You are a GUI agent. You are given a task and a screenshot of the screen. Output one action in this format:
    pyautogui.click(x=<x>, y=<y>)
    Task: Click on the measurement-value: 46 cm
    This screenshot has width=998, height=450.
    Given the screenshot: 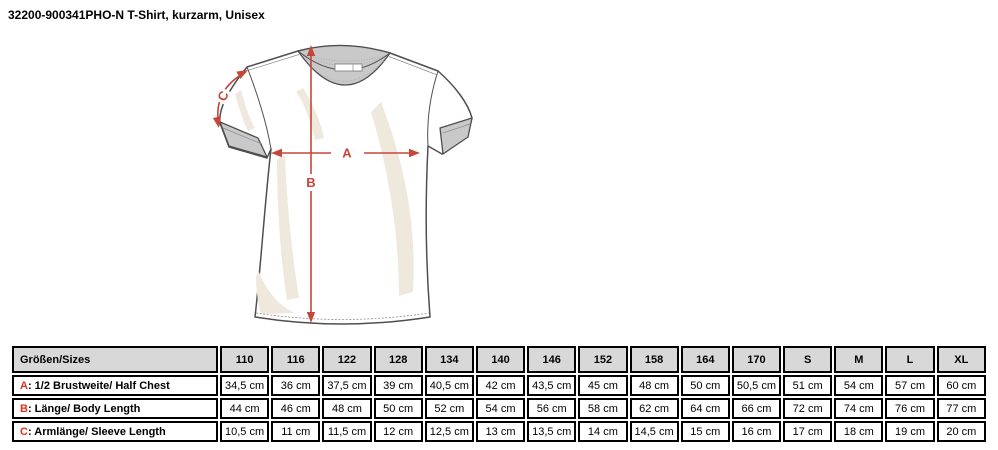 What is the action you would take?
    pyautogui.click(x=296, y=408)
    